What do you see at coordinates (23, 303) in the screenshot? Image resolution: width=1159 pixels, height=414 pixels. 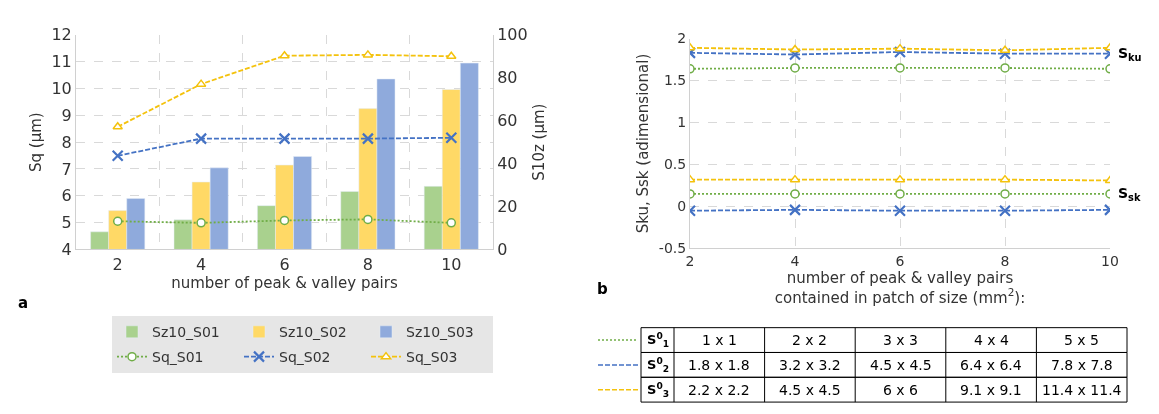 I see `text: a` at bounding box center [23, 303].